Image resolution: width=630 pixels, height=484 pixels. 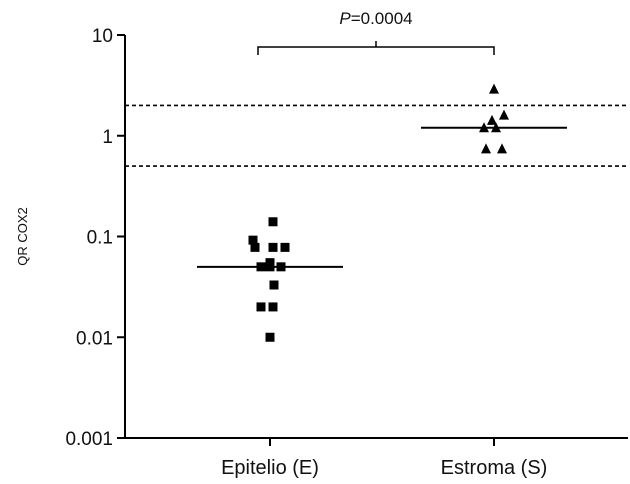 What do you see at coordinates (89, 439) in the screenshot?
I see `y-tick-label: 0.001` at bounding box center [89, 439].